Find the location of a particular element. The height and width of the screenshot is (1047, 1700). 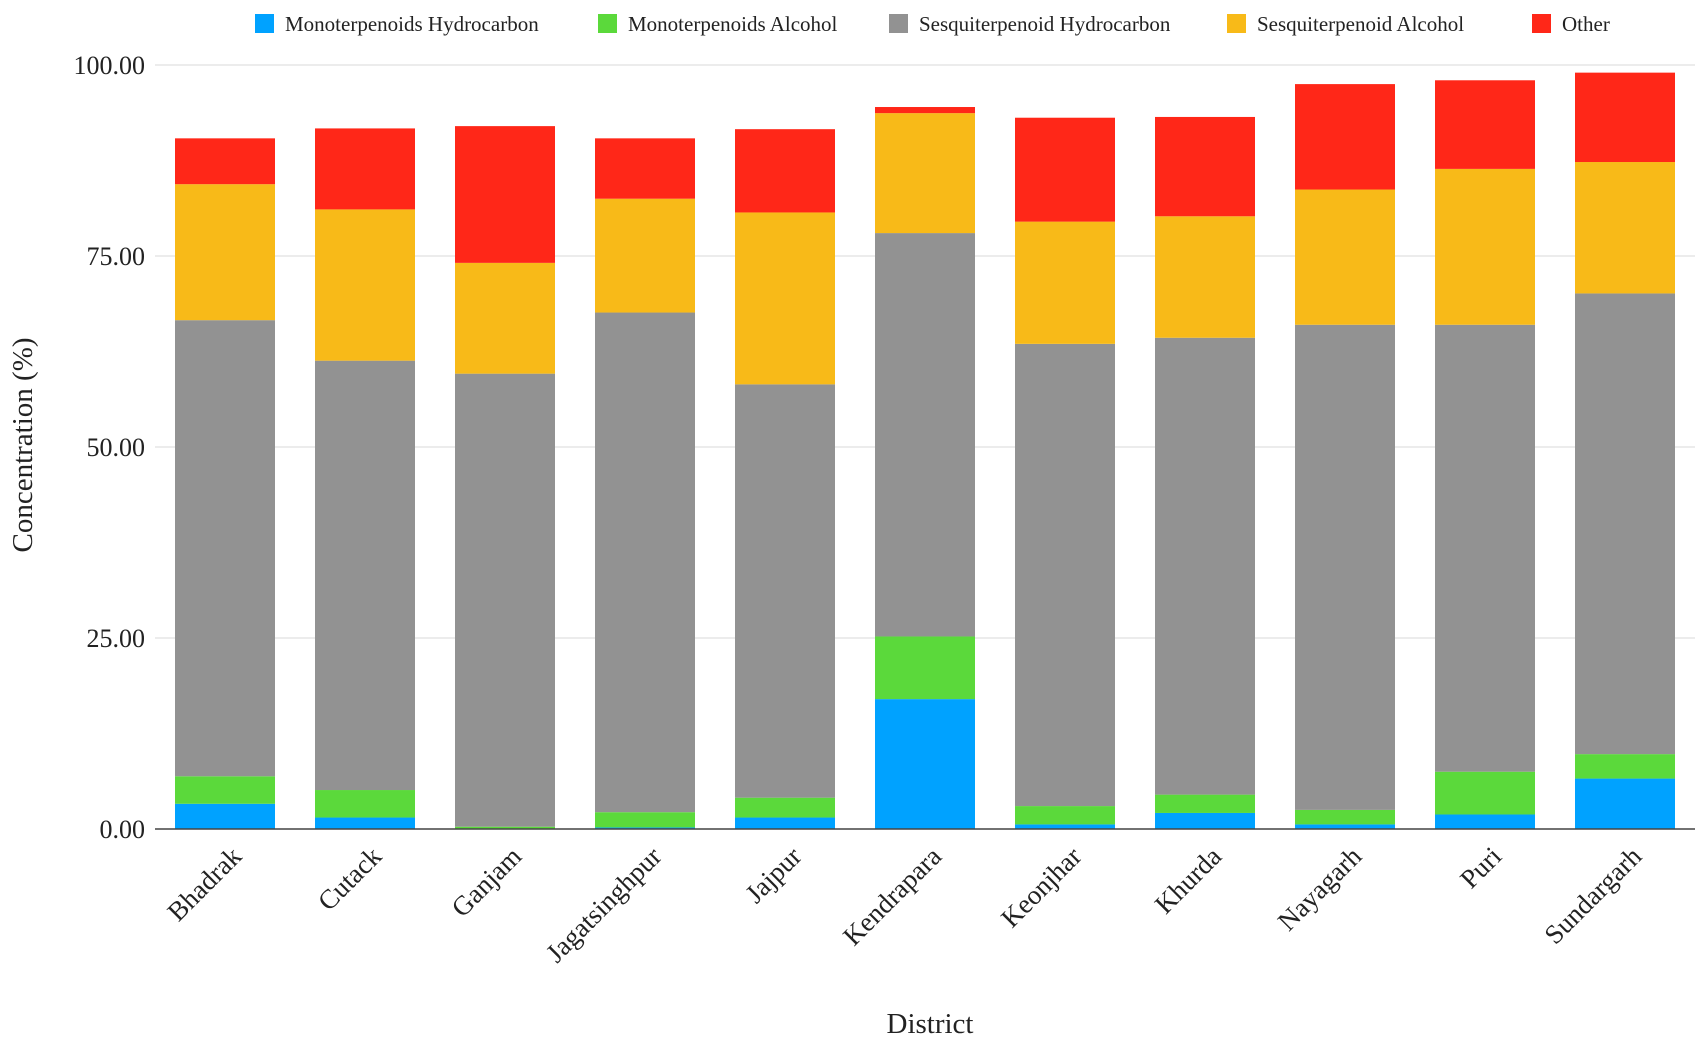

bar-group-kendrapara is located at coordinates (925, 468).